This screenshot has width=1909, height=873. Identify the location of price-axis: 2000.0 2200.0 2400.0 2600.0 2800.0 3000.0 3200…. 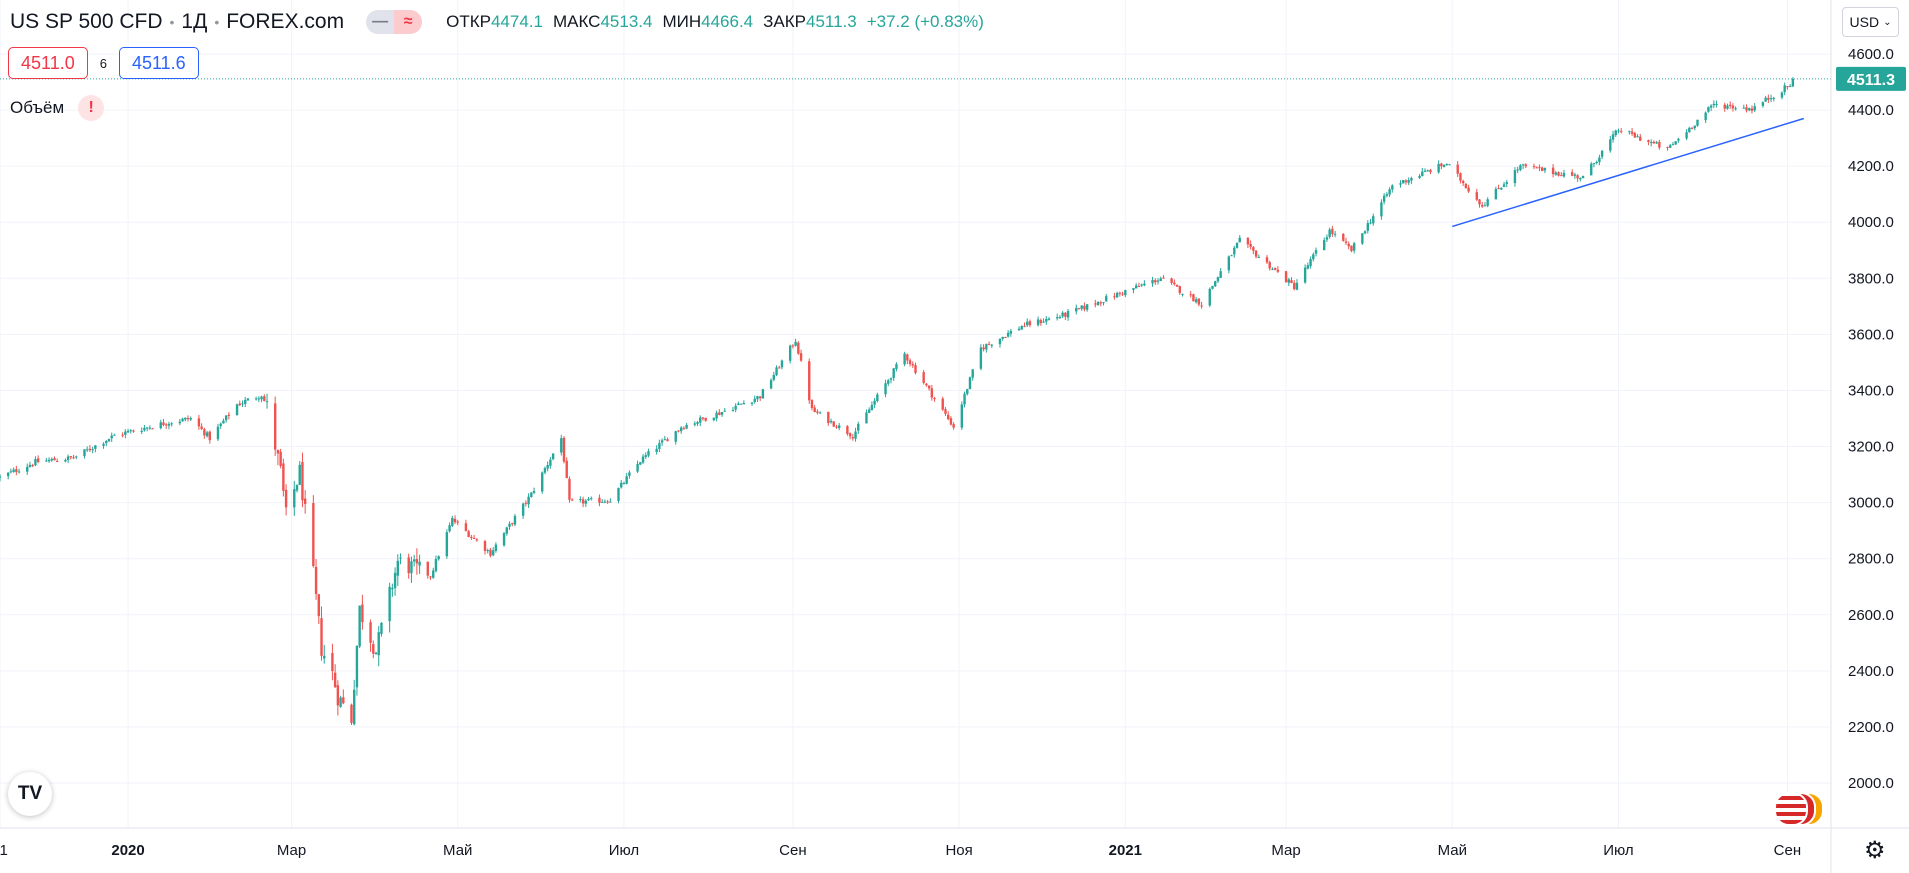
(1871, 419).